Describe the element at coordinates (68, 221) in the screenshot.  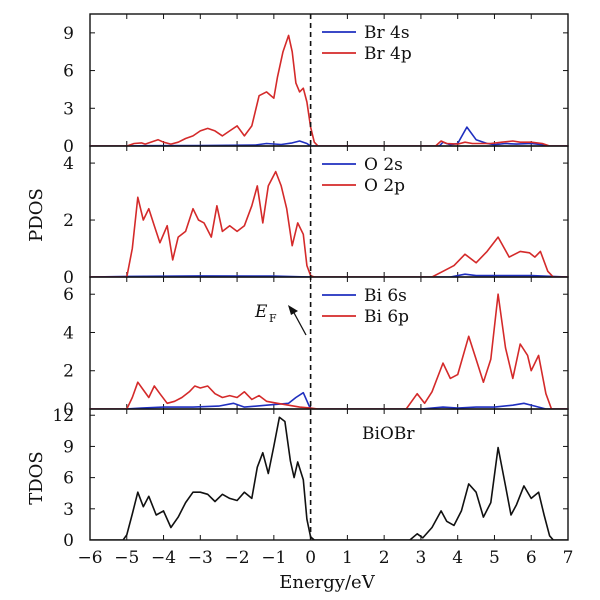
I see `y-tick-label-o: 2` at that location.